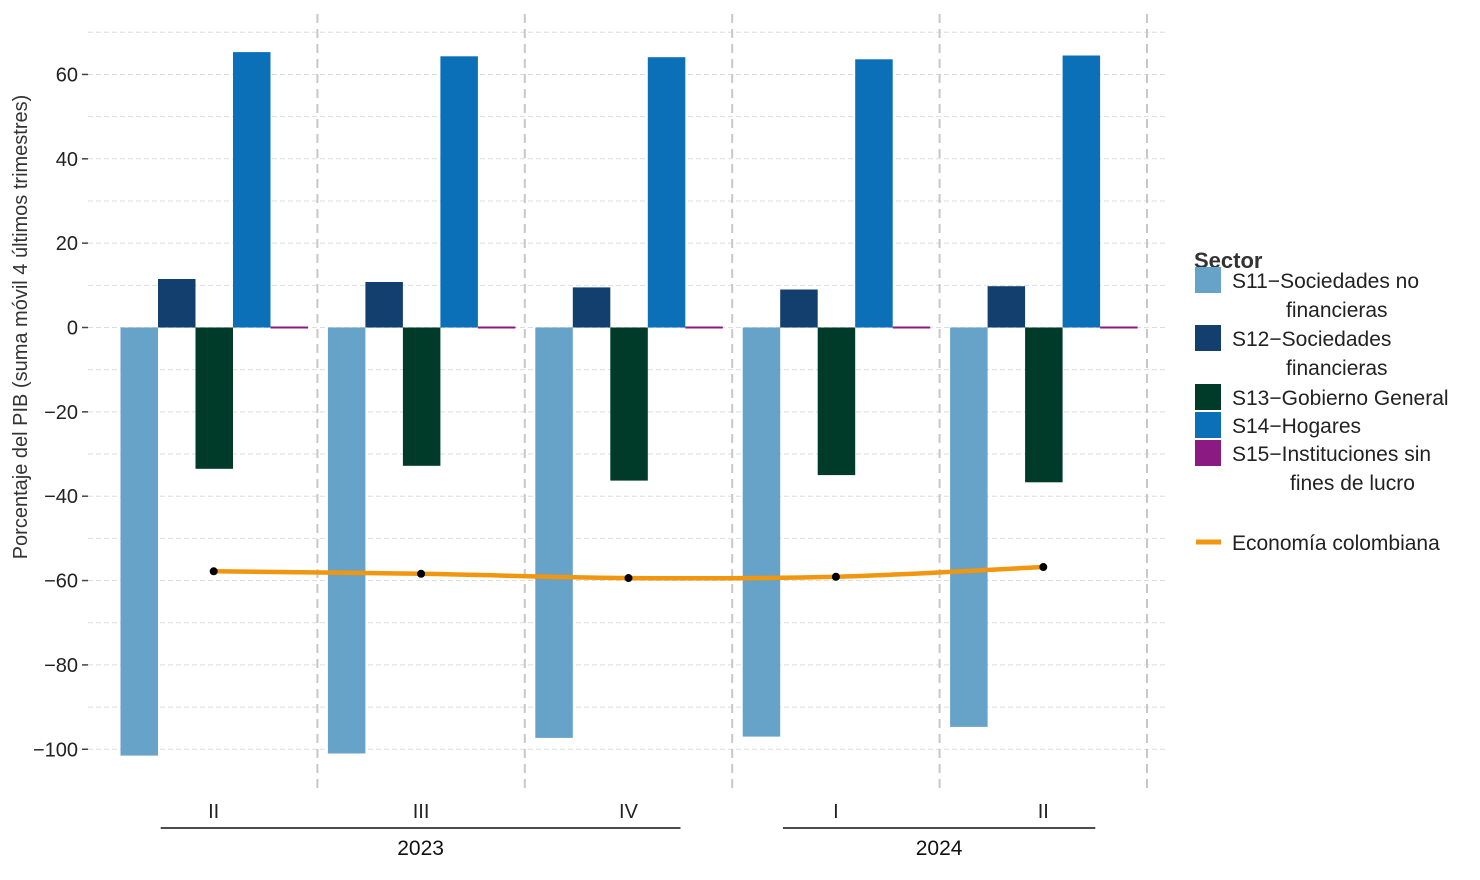 The image size is (1480, 880). What do you see at coordinates (61, 666) in the screenshot?
I see `y-tick-label: −80` at bounding box center [61, 666].